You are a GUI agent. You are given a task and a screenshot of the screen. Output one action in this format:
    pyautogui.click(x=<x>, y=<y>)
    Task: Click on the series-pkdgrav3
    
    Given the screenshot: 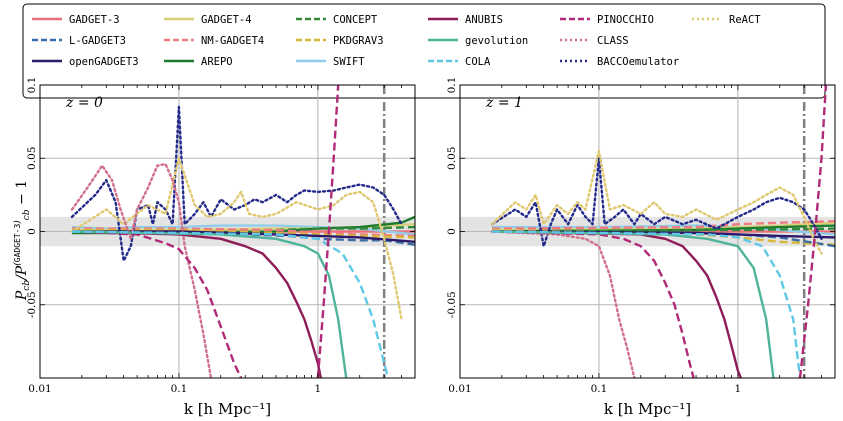 What is the action you would take?
    pyautogui.click(x=243, y=233)
    